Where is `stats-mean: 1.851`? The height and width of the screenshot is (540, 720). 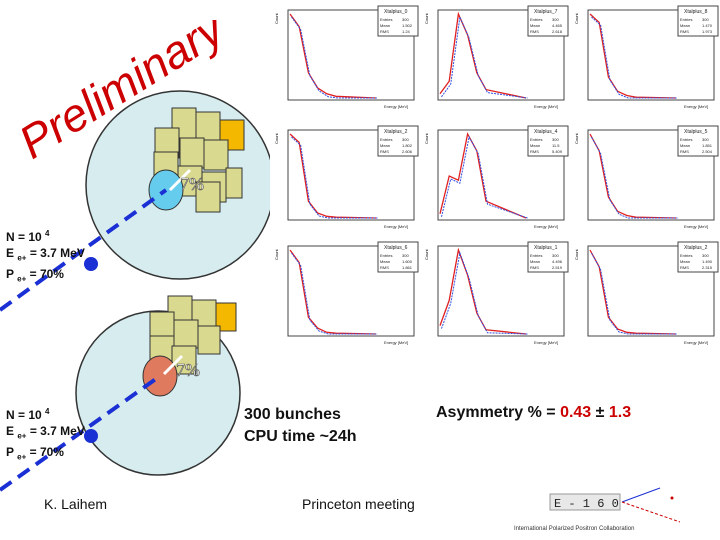 stats-mean: 1.851 is located at coordinates (707, 145).